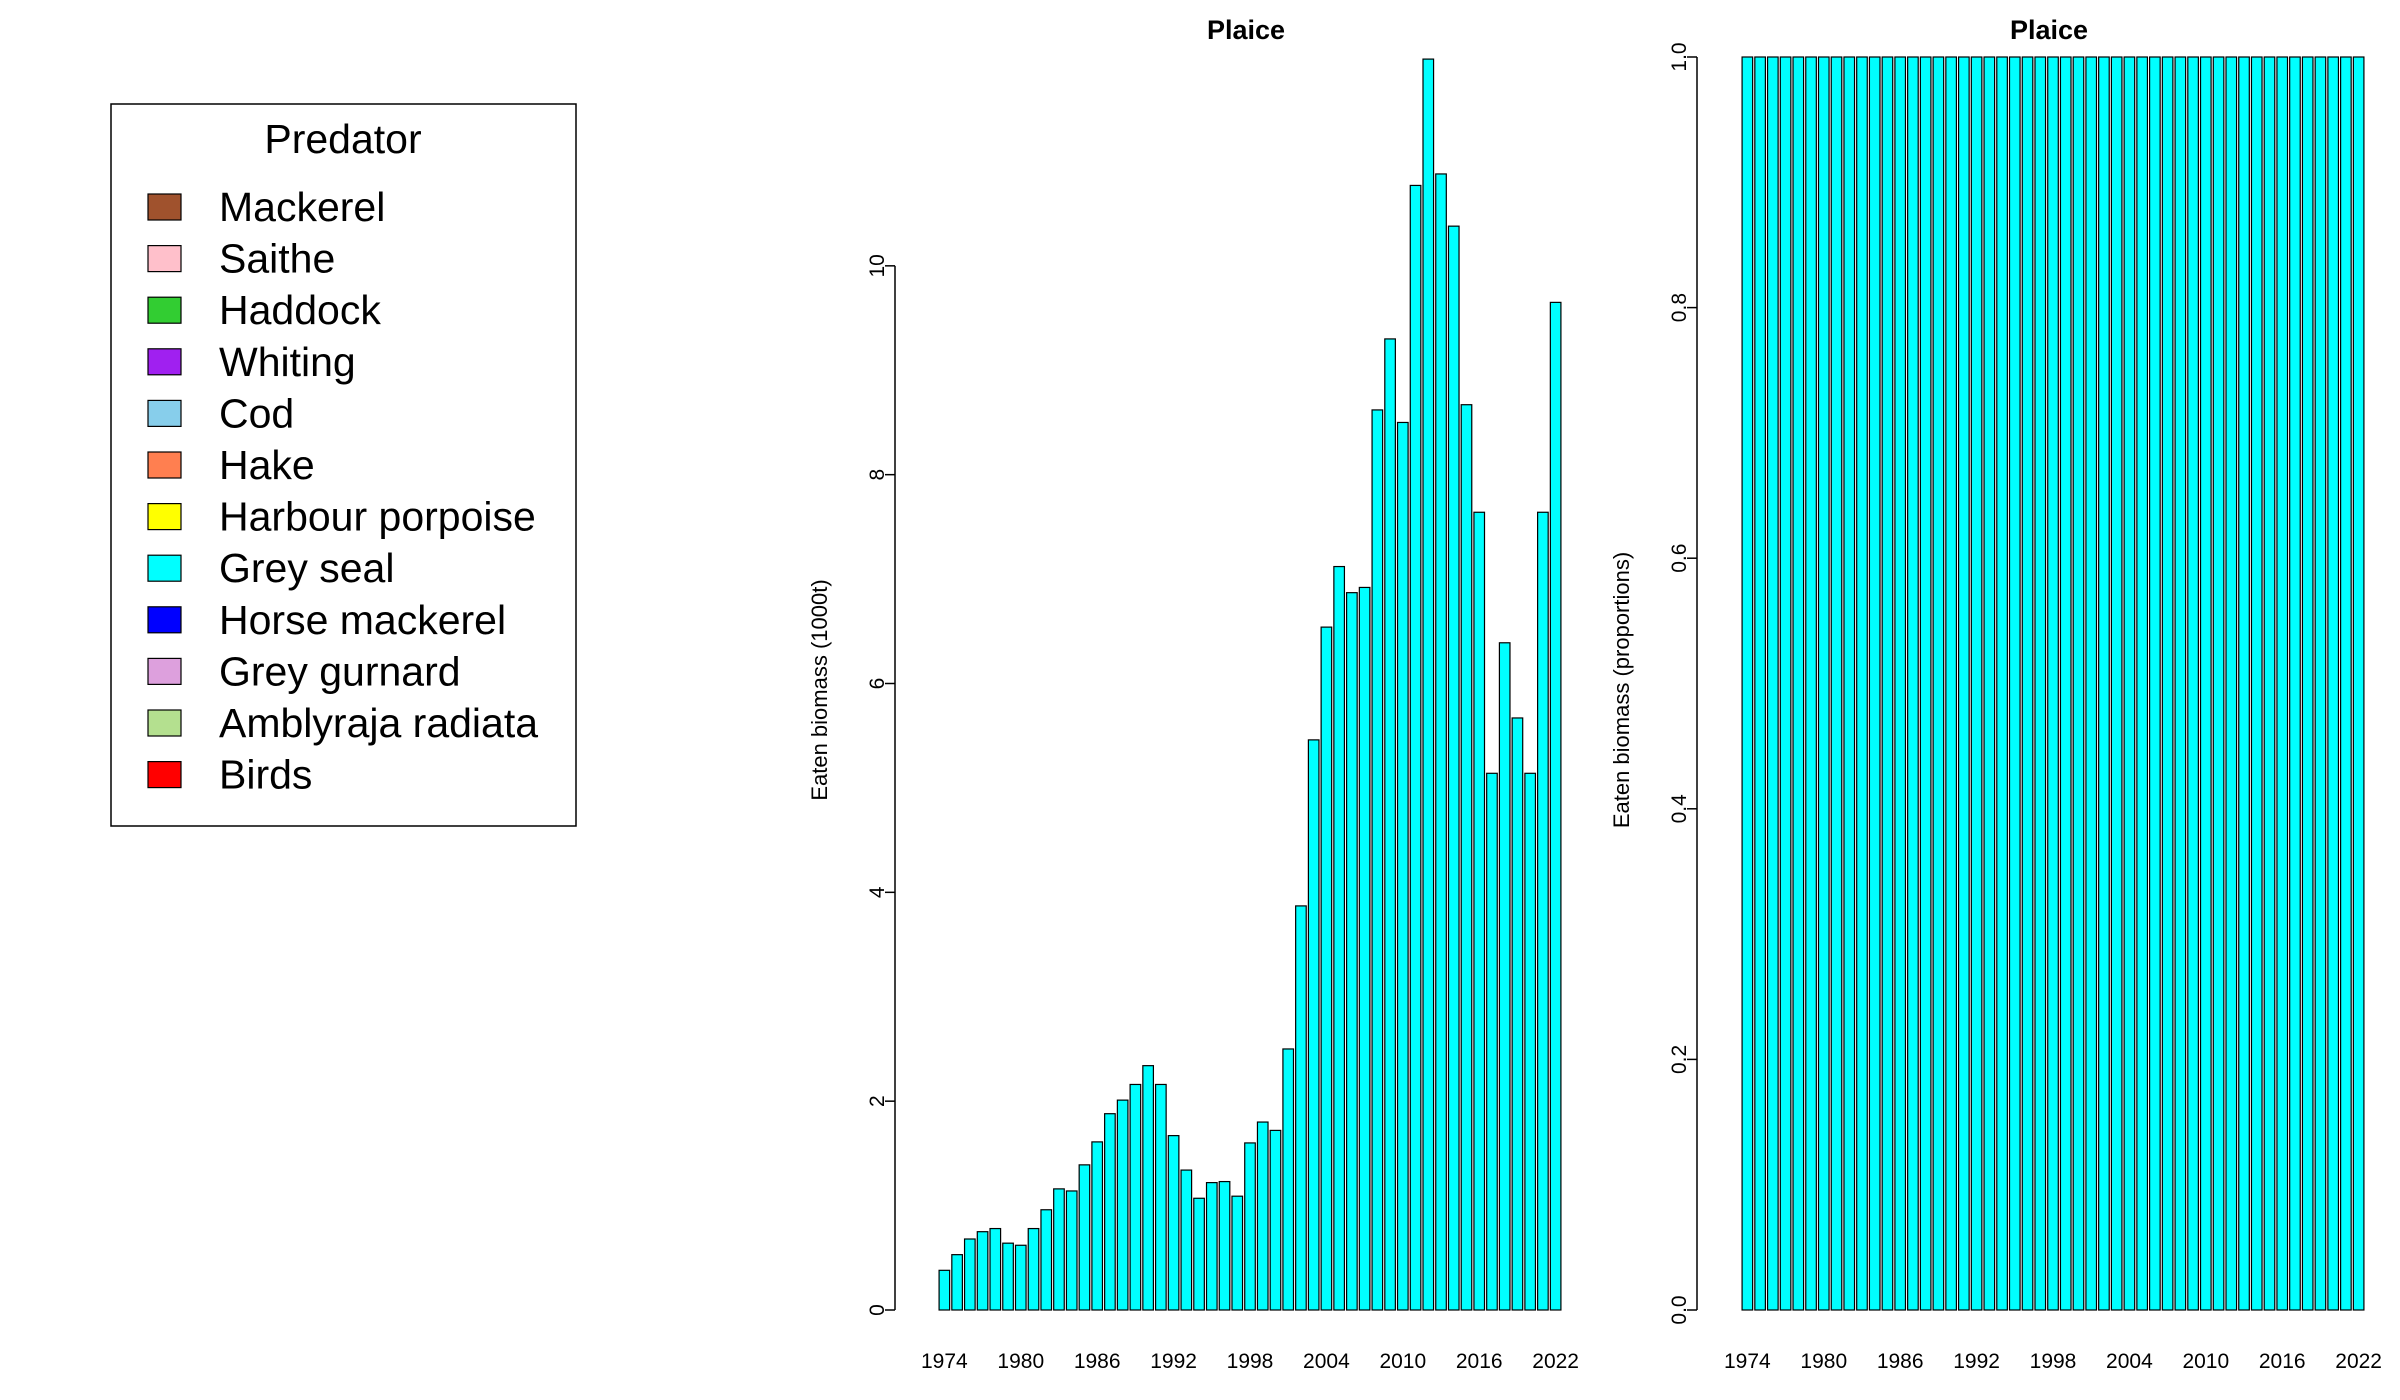 The height and width of the screenshot is (1400, 2400). Describe the element at coordinates (1683, 683) in the screenshot. I see `y-axis: 0.0 0.2 0.4 0.6 0.8 1.0` at that location.